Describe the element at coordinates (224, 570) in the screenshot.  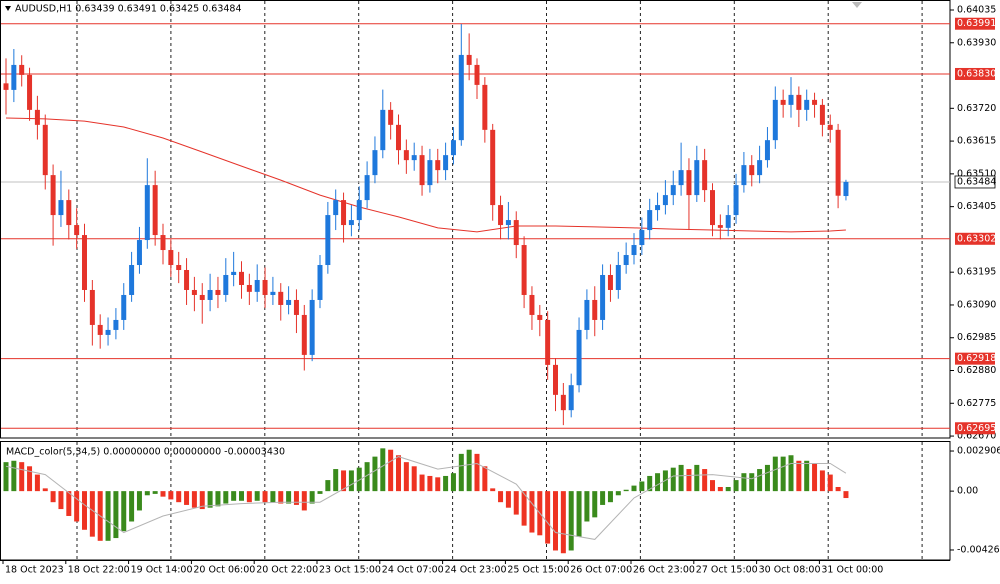
I see `x-tick-label: 20 Oct 06:00` at that location.